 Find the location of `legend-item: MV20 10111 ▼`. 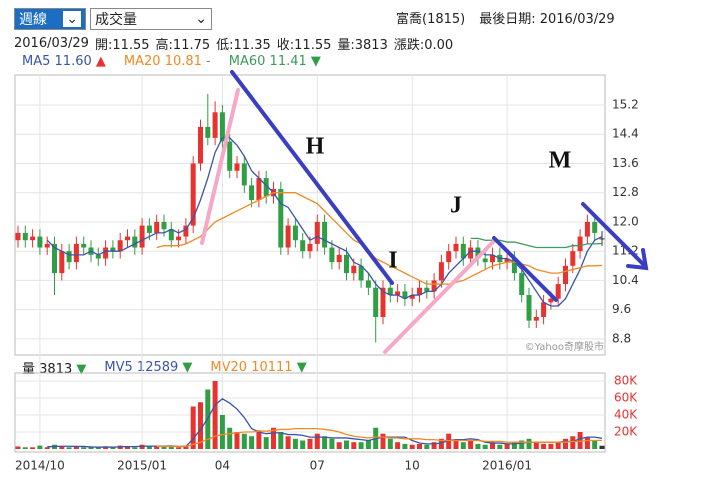

legend-item: MV20 10111 ▼ is located at coordinates (258, 367).